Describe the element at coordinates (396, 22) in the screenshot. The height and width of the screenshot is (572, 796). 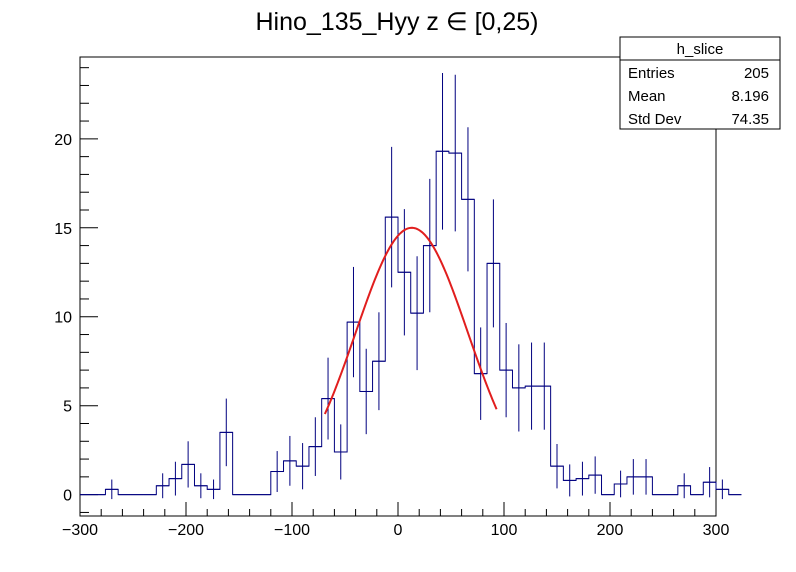
I see `chart-title: Hino_135_Hyy z ∈ [0,25)` at that location.